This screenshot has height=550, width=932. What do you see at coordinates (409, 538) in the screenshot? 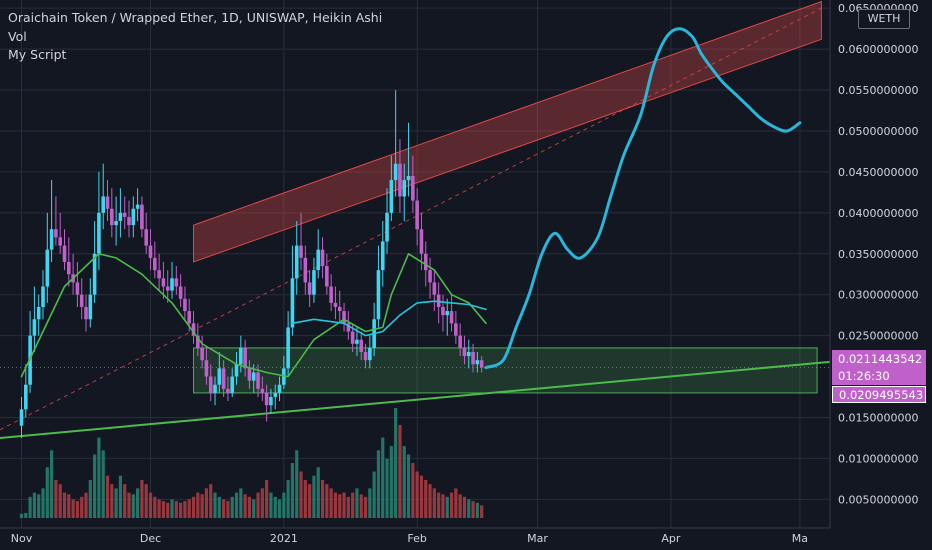
I see `x-axis-ticks: Nov Dec 2021 Feb Mar Apr Ma` at bounding box center [409, 538].